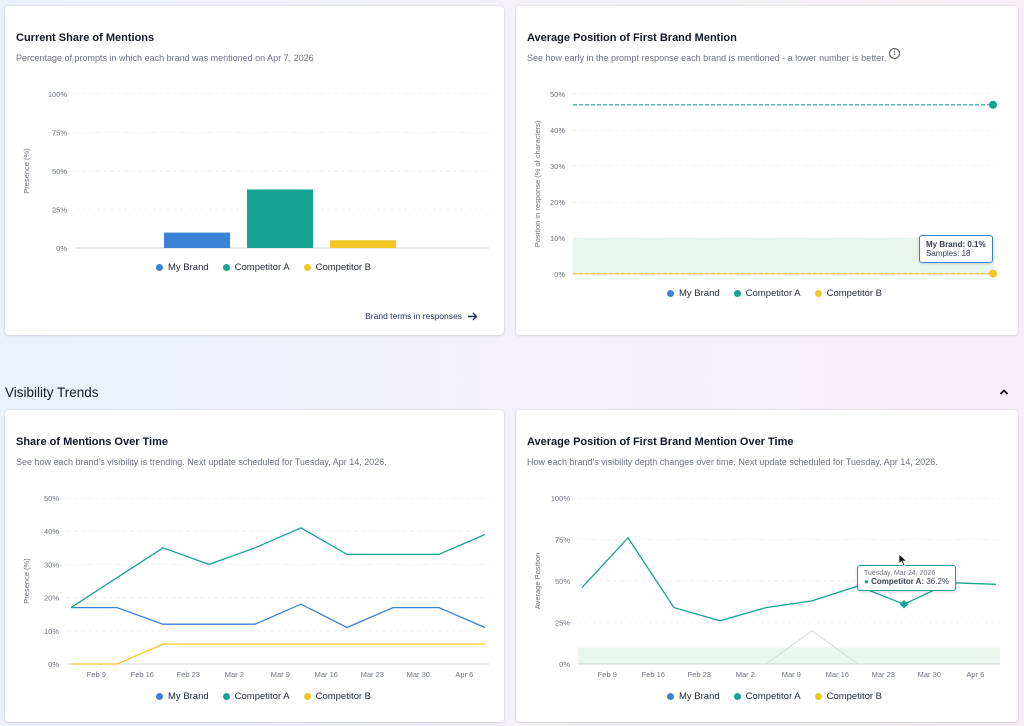 The height and width of the screenshot is (726, 1024). What do you see at coordinates (993, 273) in the screenshot?
I see `data-point-competitor-b` at bounding box center [993, 273].